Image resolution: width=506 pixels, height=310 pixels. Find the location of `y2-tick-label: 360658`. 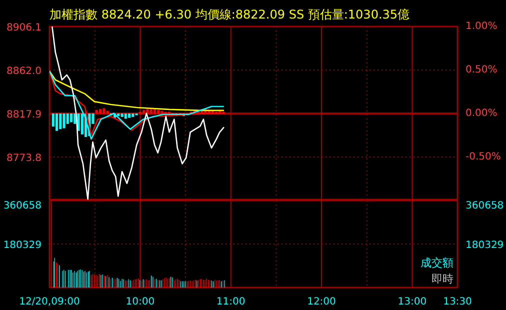

y2-tick-label: 360658 is located at coordinates (485, 206).